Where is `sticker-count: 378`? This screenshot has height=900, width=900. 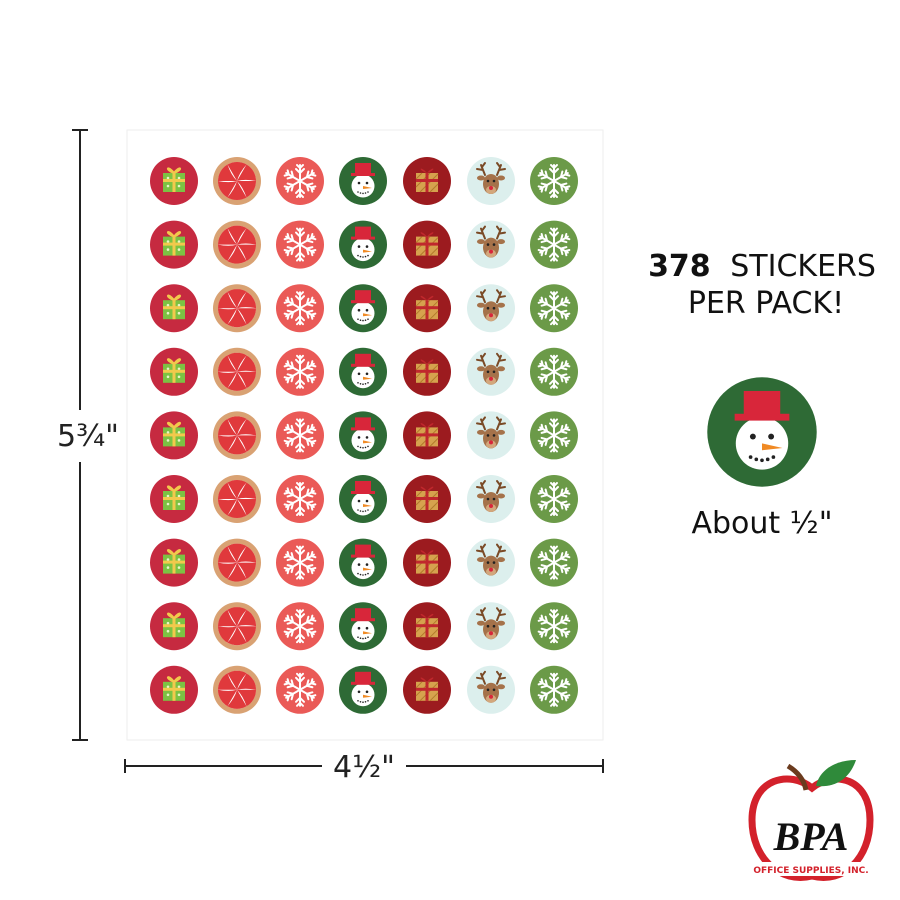
sticker-count: 378 is located at coordinates (679, 266).